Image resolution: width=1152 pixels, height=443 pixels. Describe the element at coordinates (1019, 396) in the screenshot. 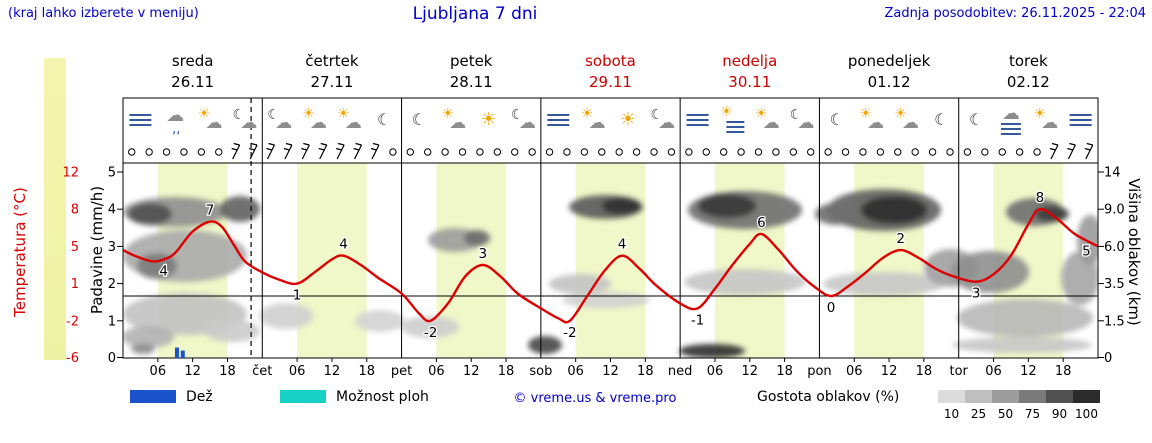

I see `cloud-density-scale` at that location.